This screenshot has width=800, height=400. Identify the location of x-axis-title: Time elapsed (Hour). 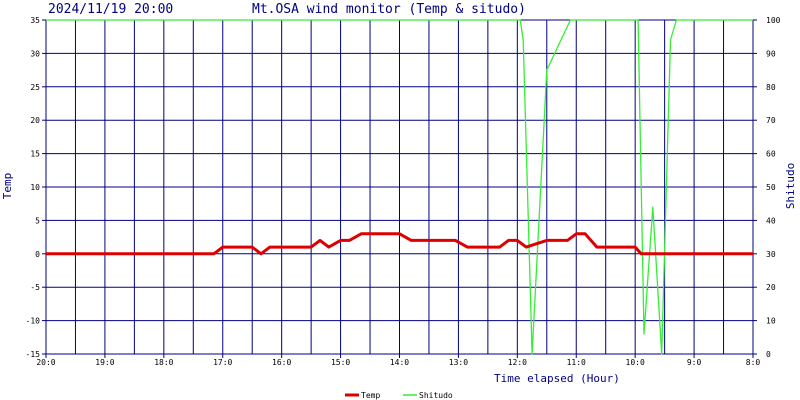
(557, 378).